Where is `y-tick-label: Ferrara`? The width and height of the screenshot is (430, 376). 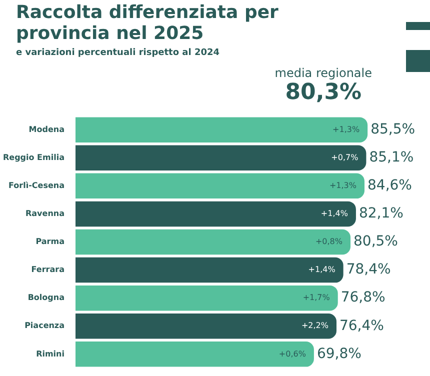 y-tick-label: Ferrara is located at coordinates (47, 269).